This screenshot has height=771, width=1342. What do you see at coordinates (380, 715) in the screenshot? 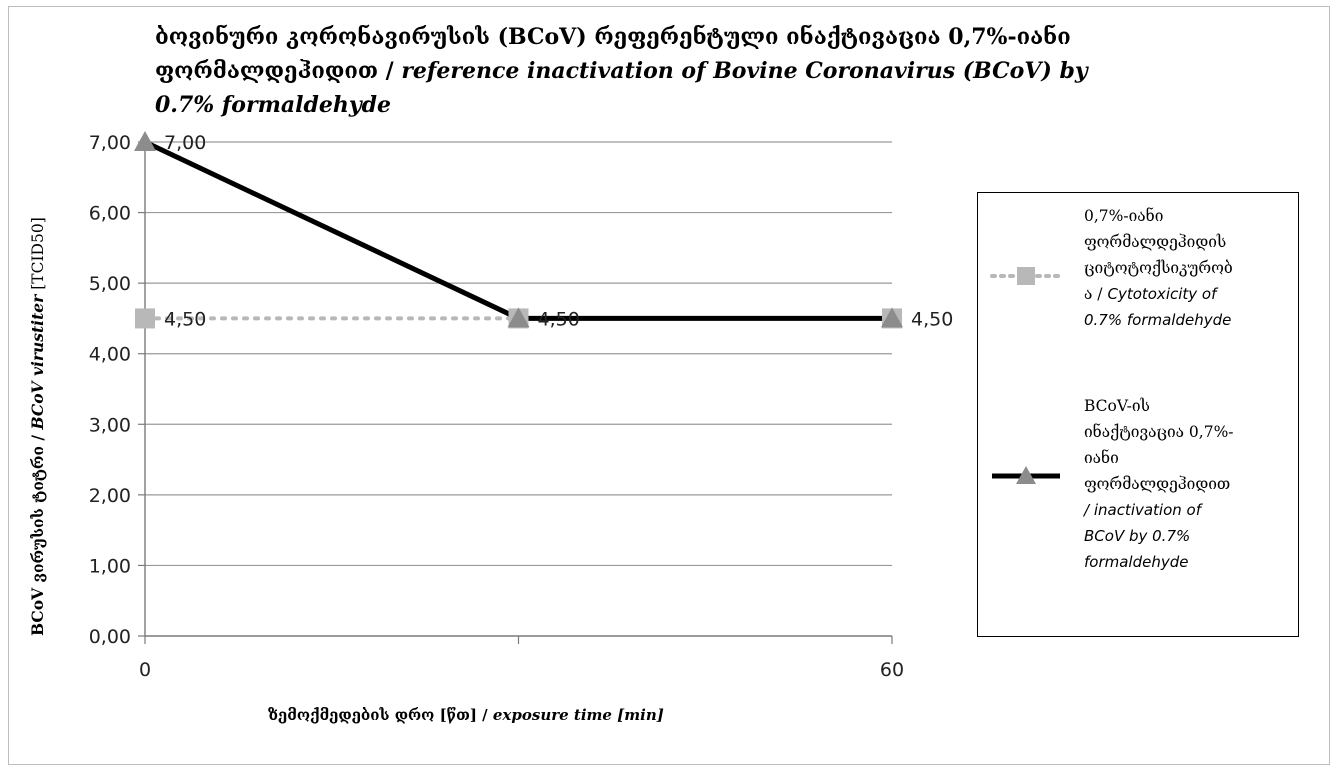
I see `x-axis-label-ka: ზემოქმედების დრო [წთ] /` at bounding box center [380, 715].